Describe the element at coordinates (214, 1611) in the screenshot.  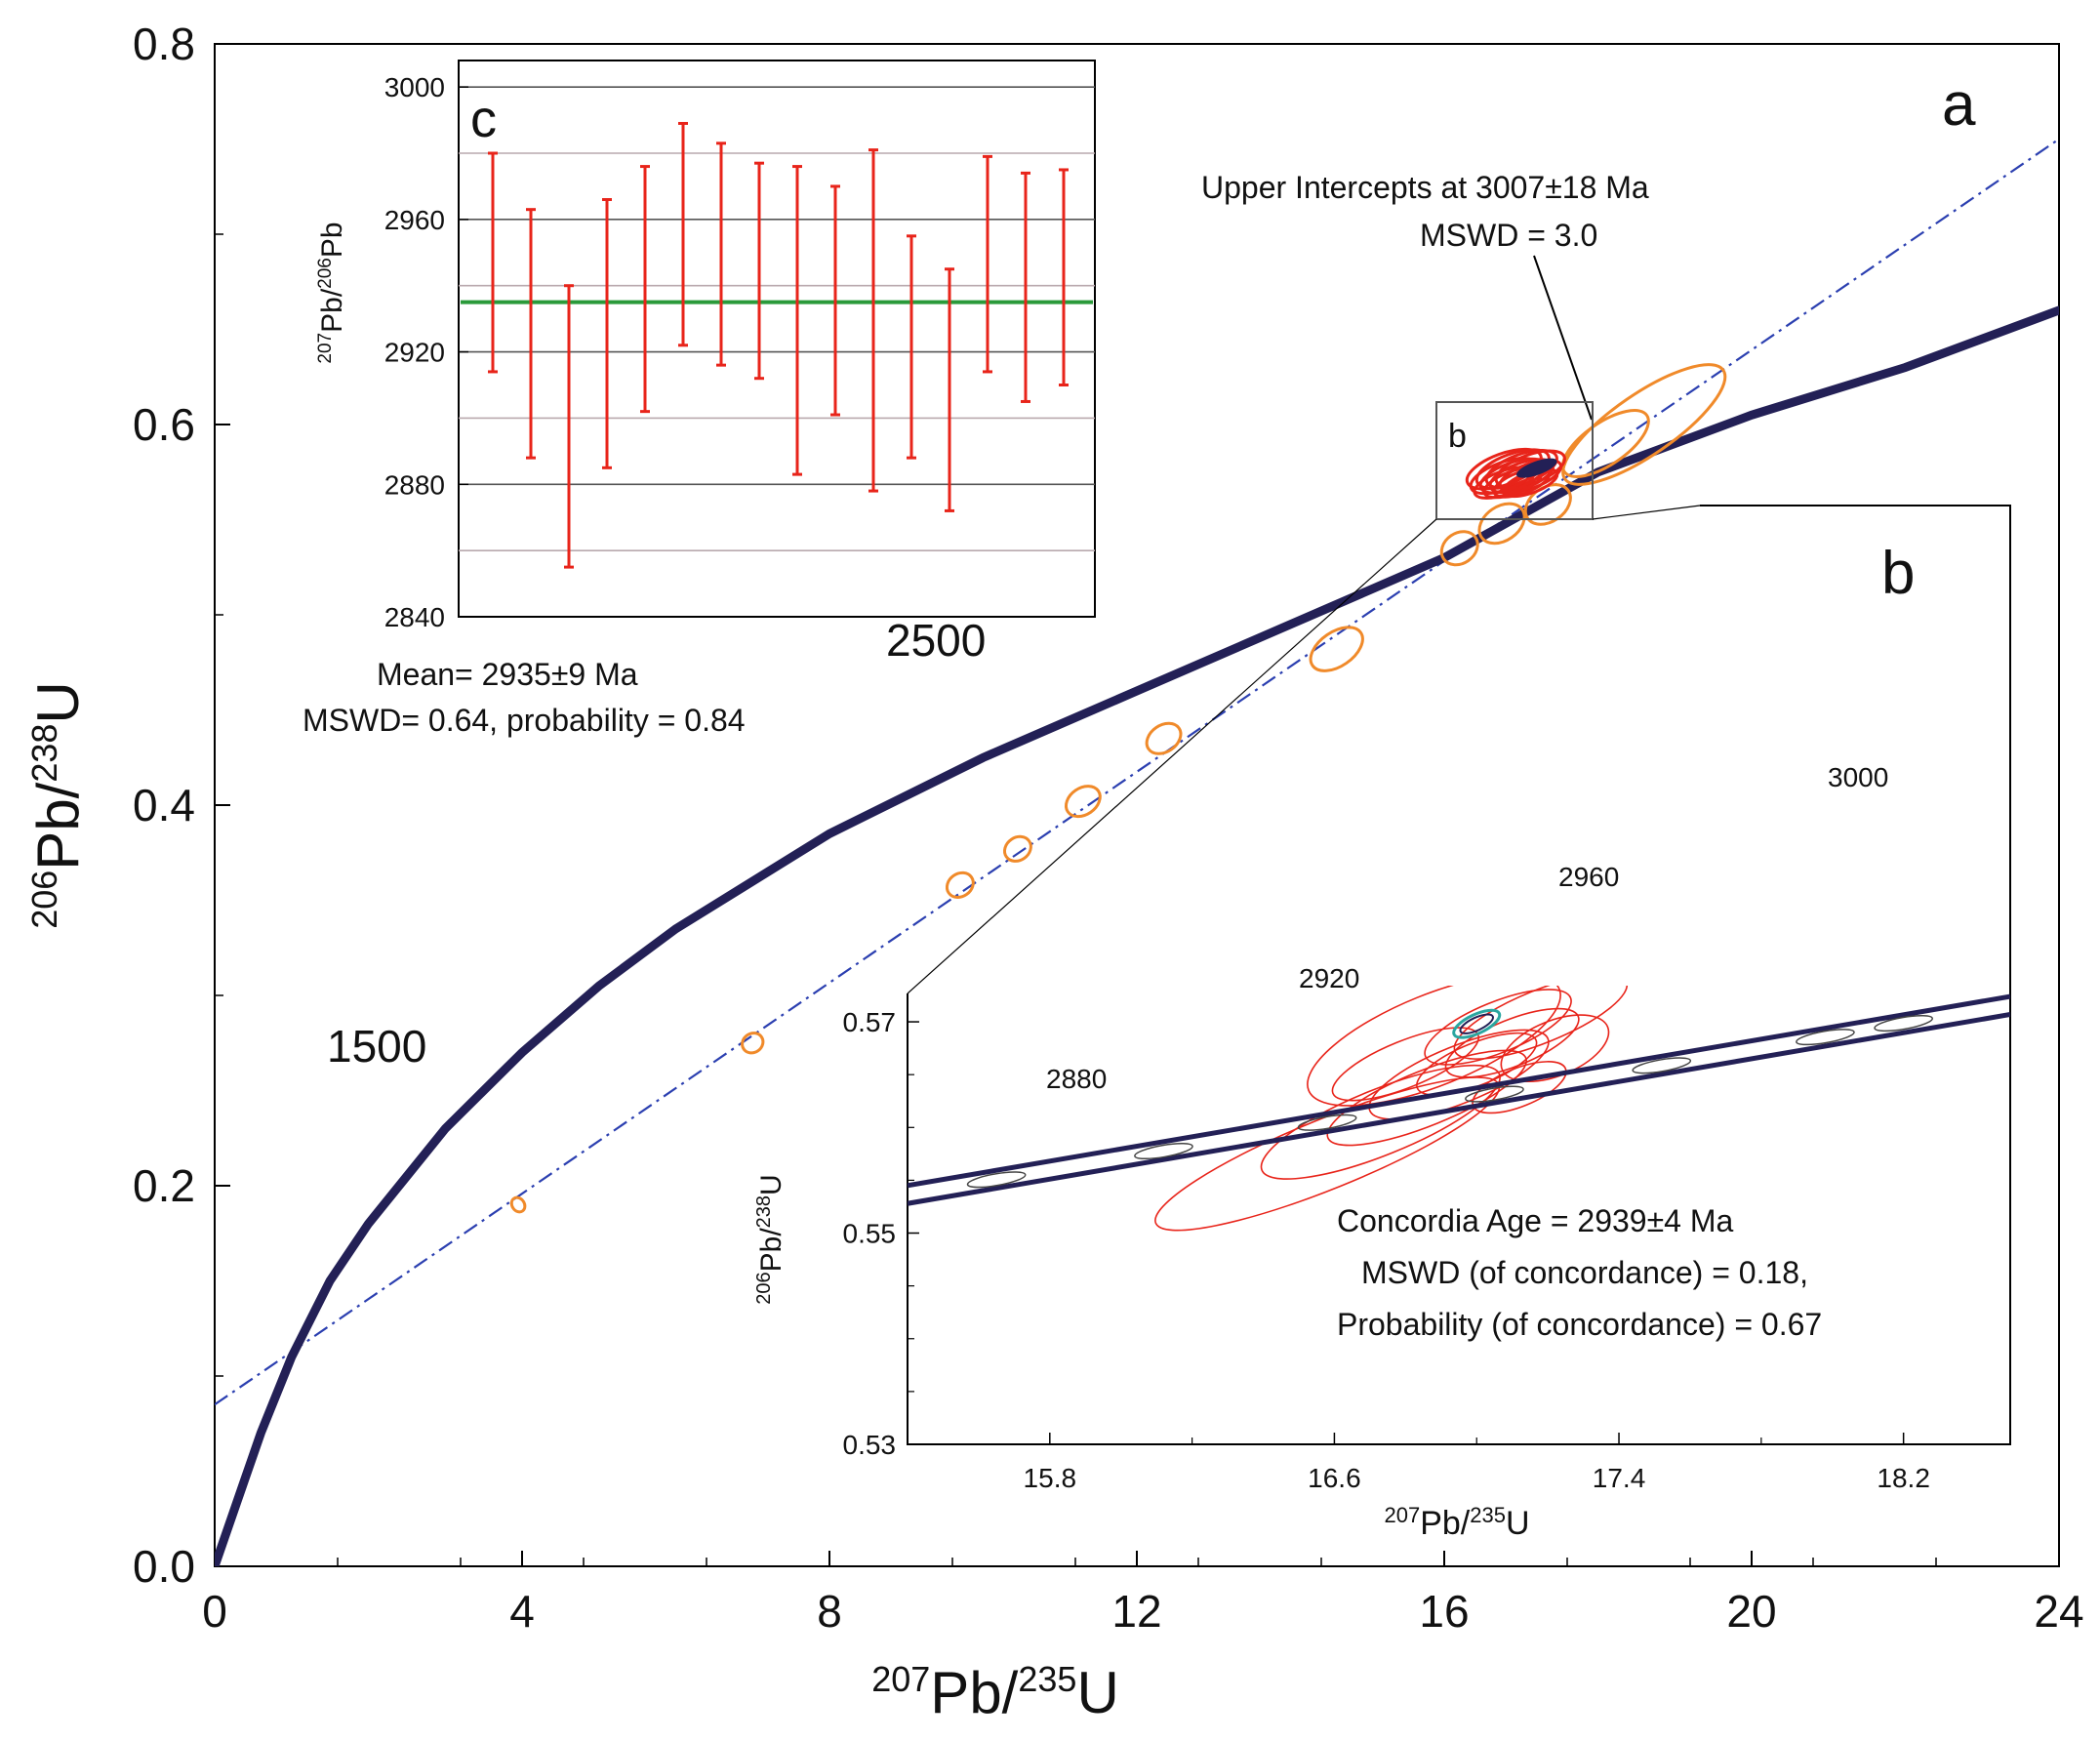
I see `x-tick-label: 0` at that location.